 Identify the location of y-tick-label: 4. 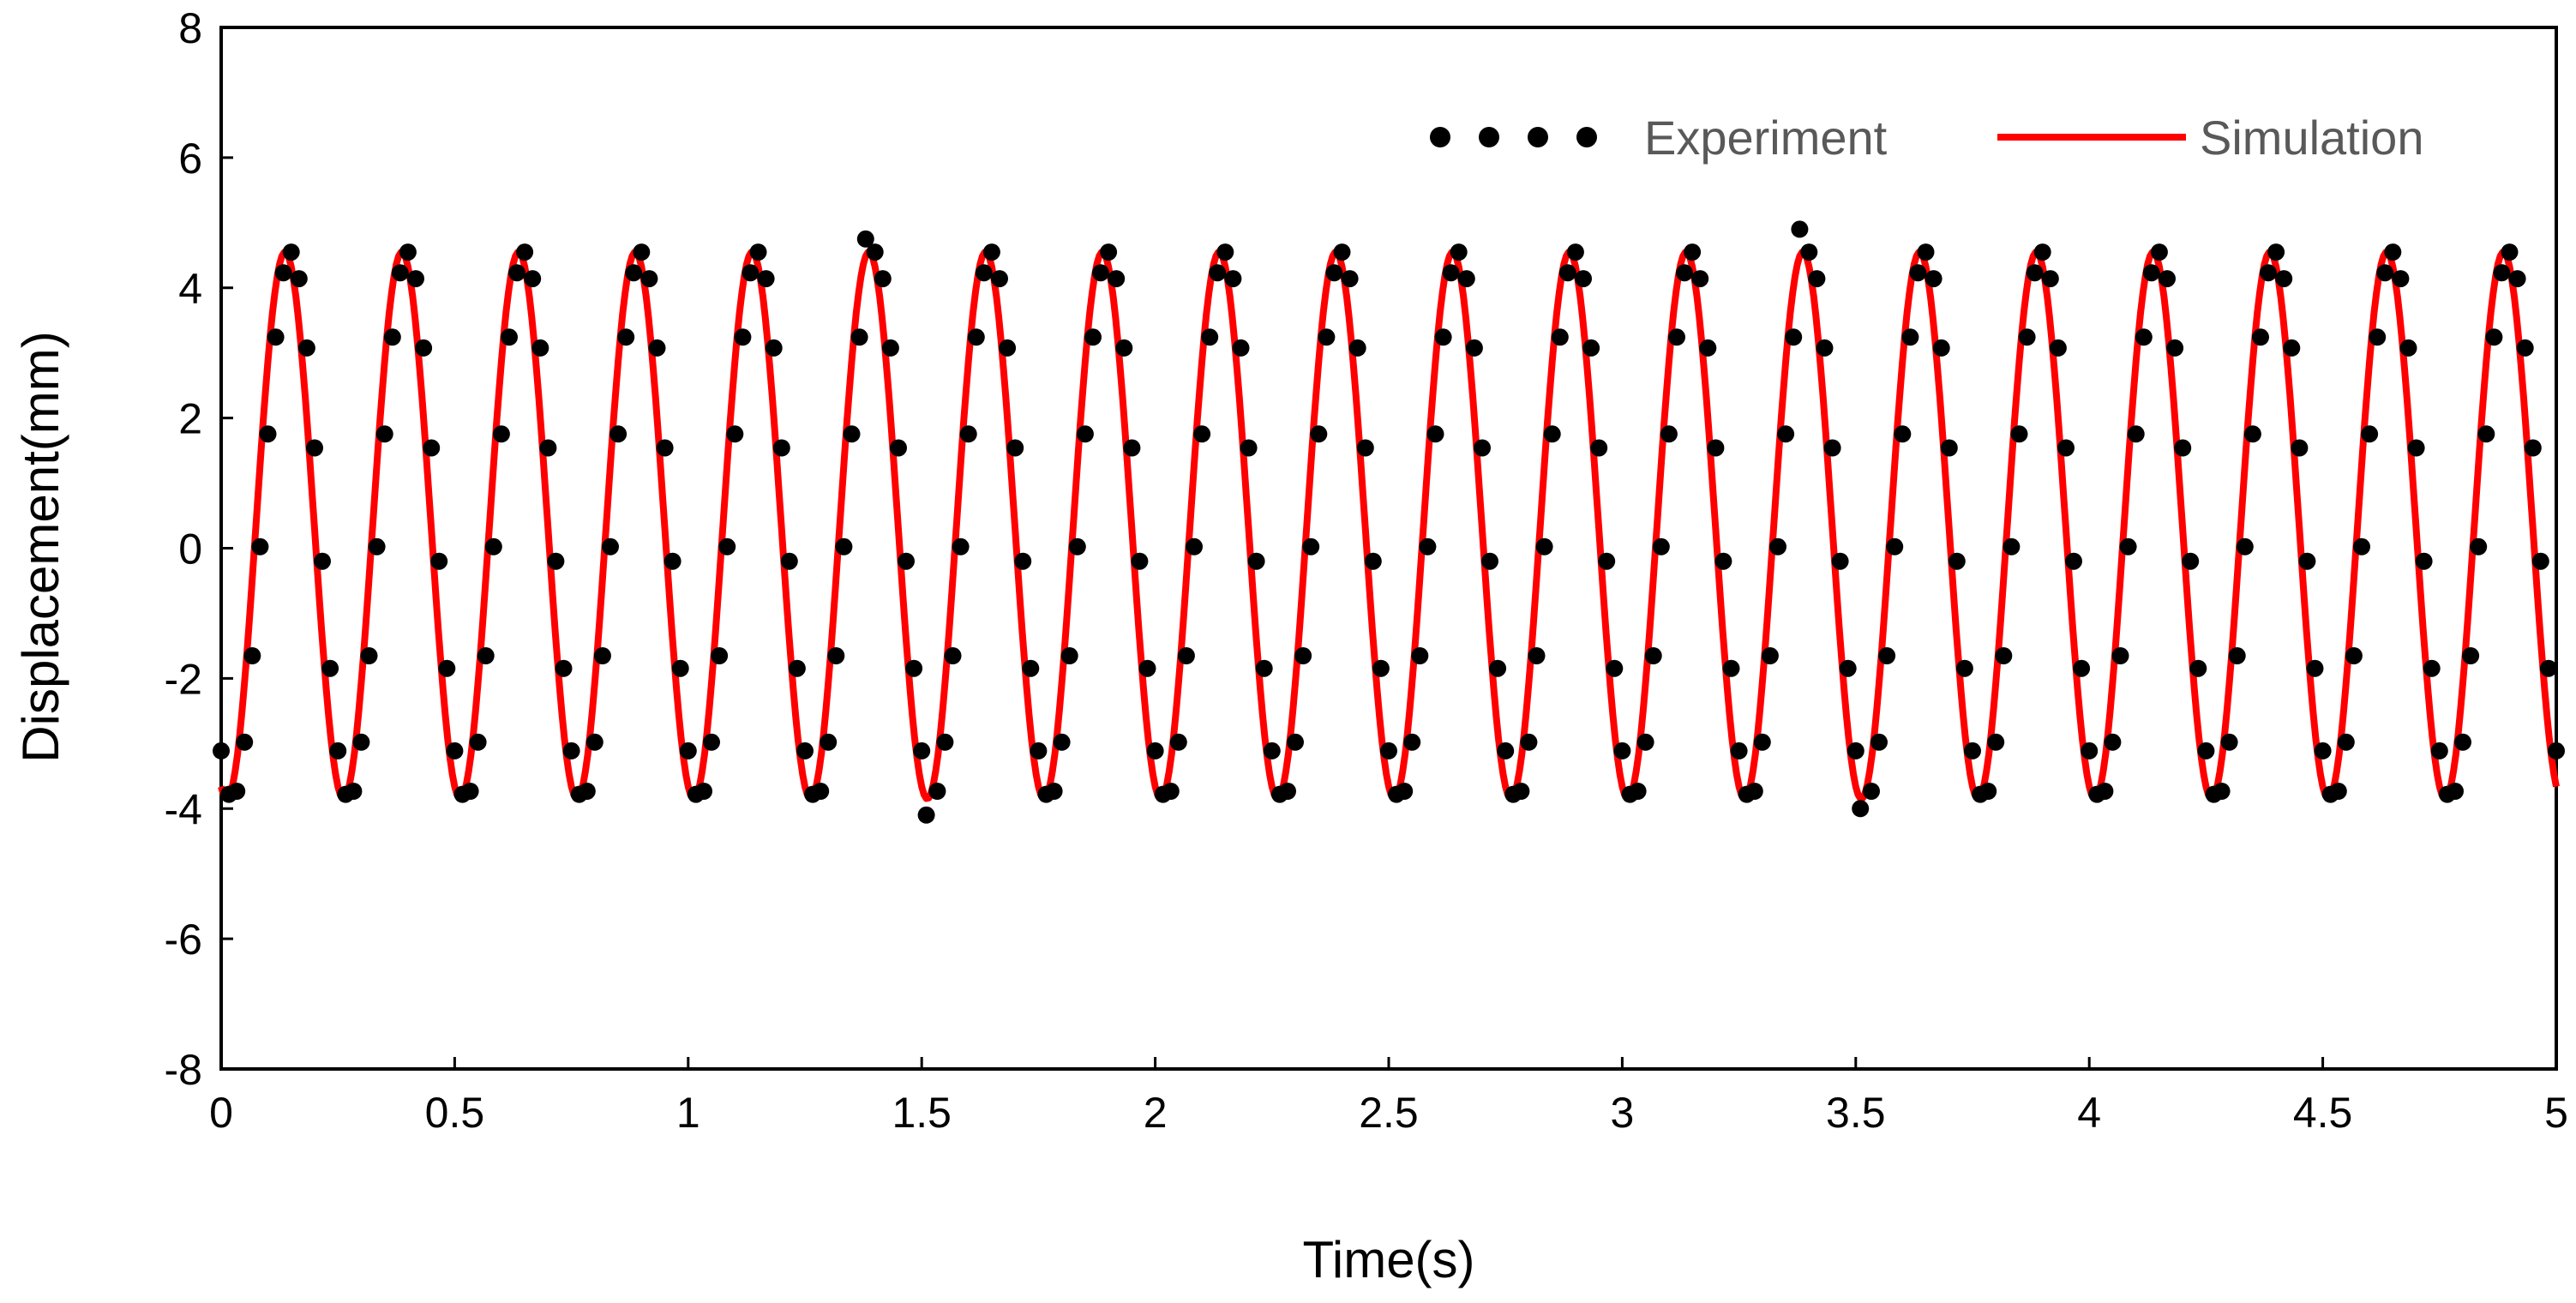
(190, 289).